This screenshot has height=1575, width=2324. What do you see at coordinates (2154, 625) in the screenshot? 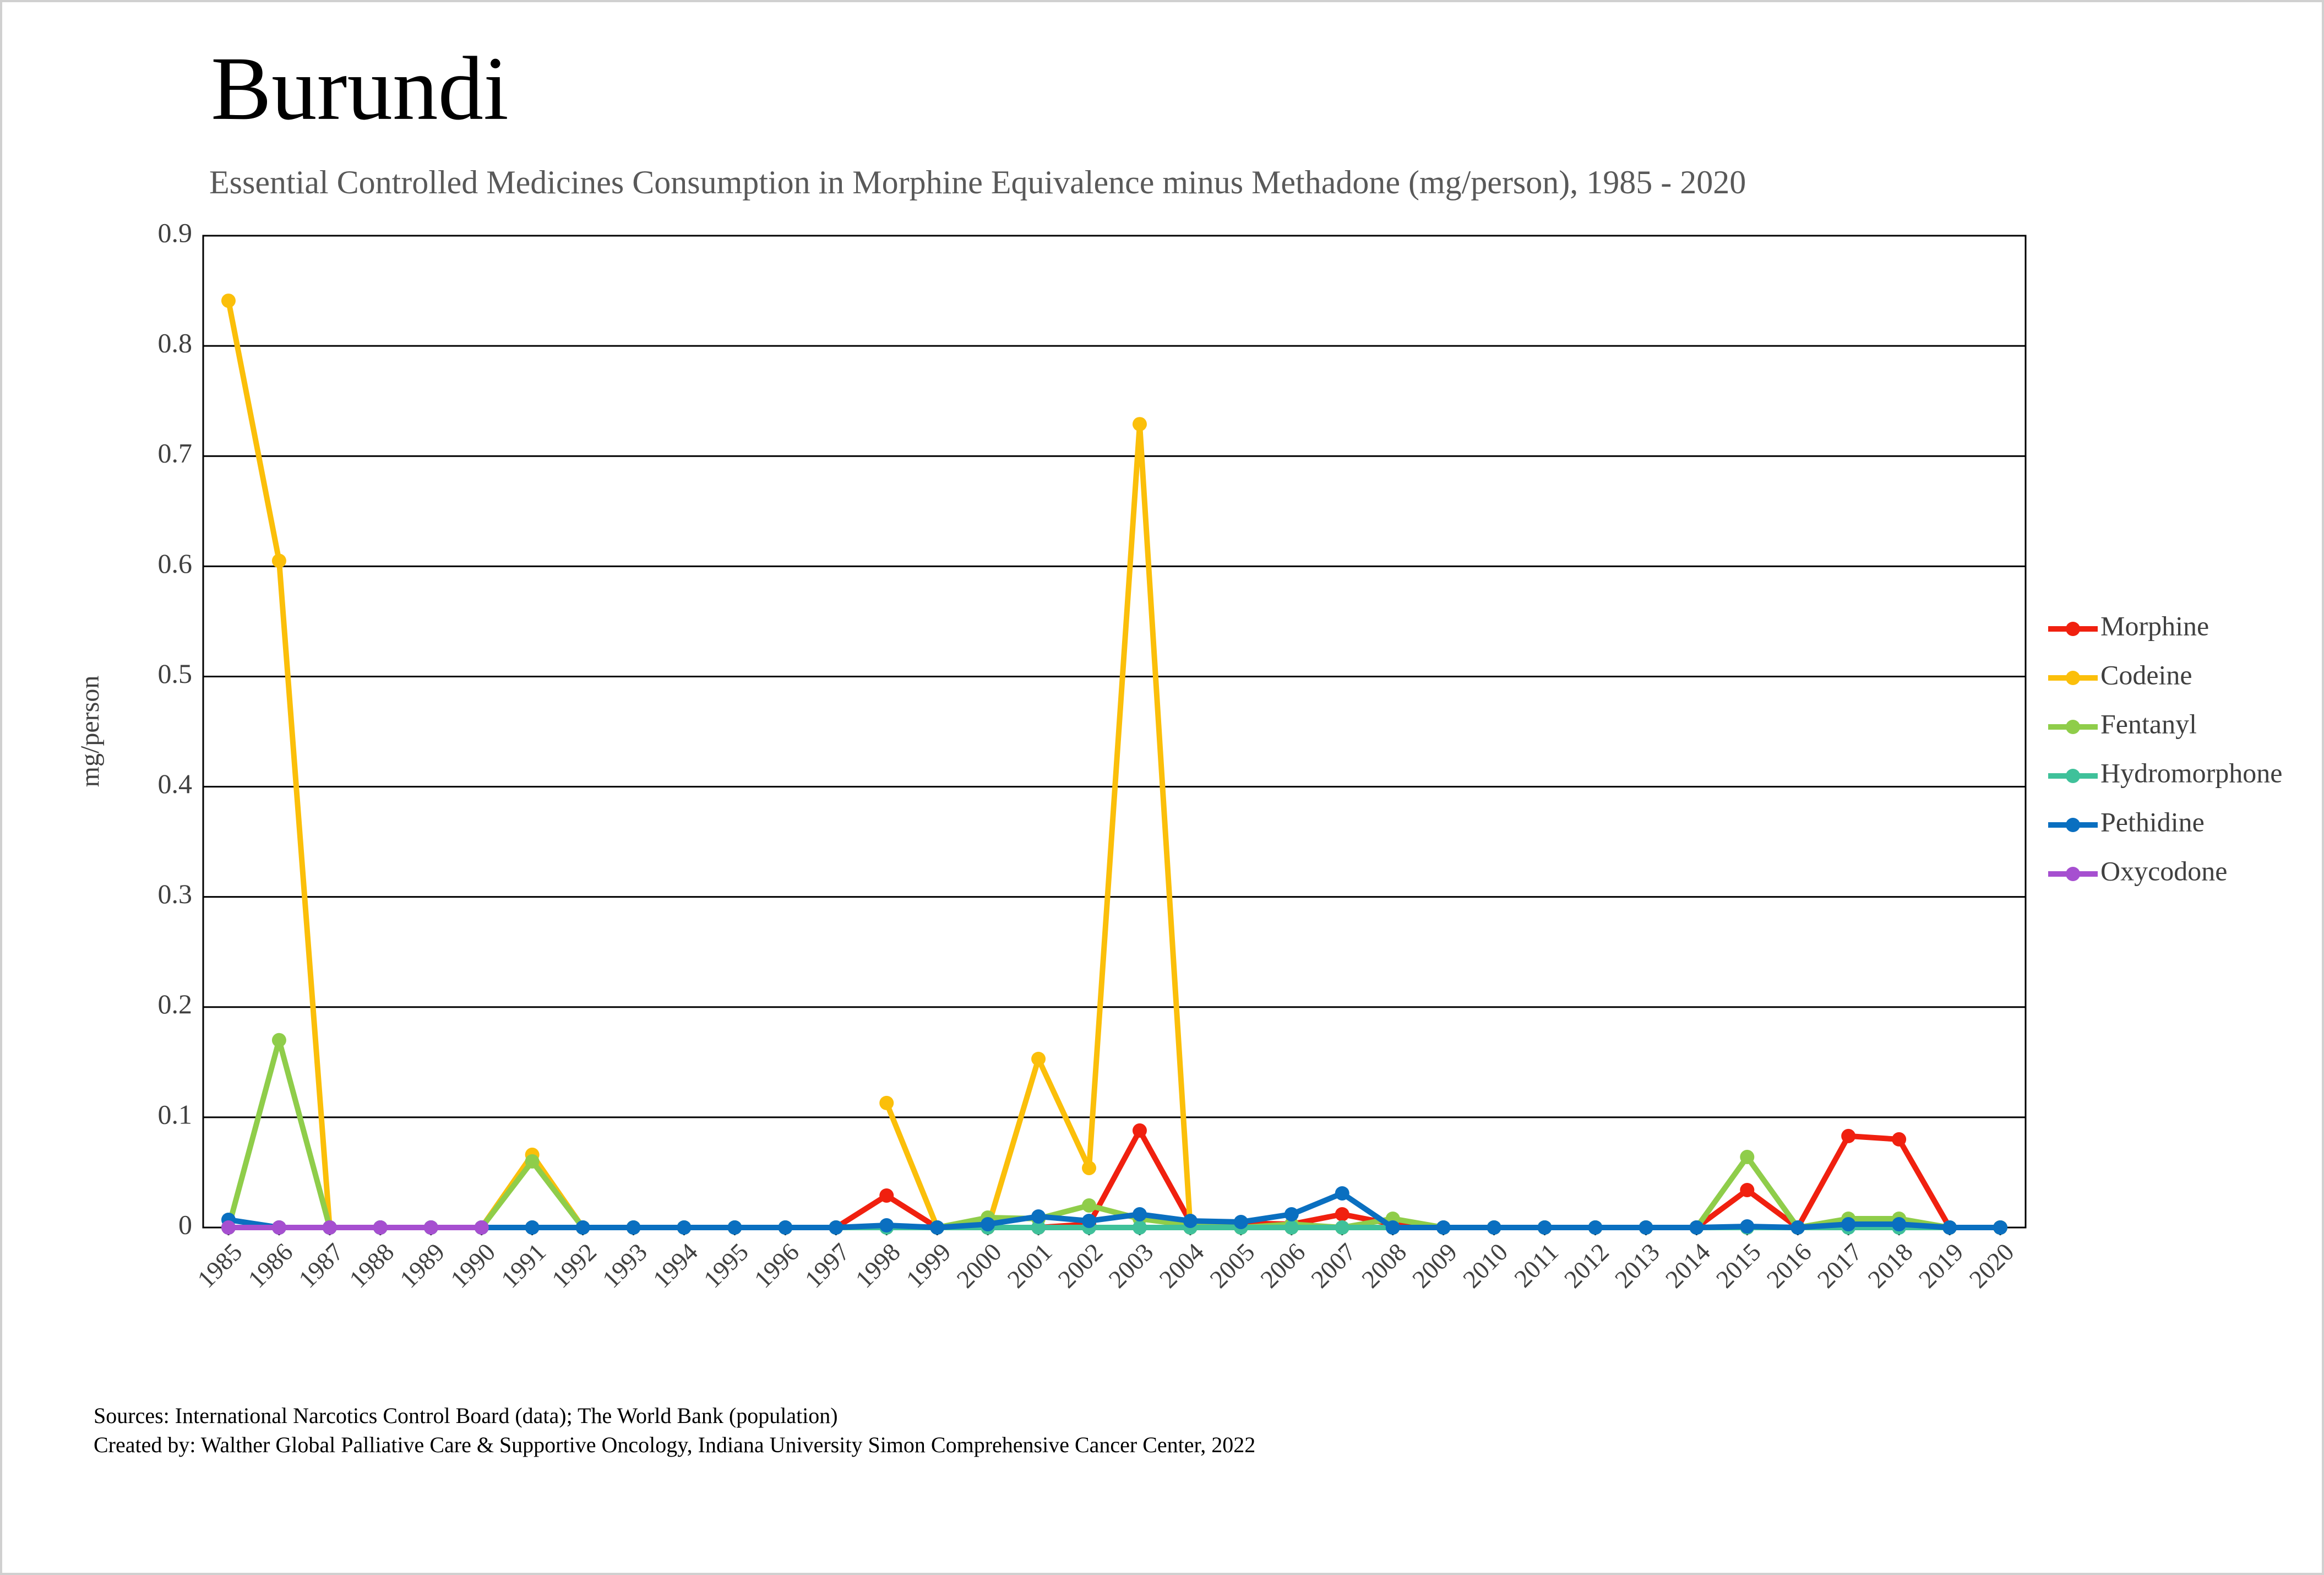
I see `legend-label: Morphine` at bounding box center [2154, 625].